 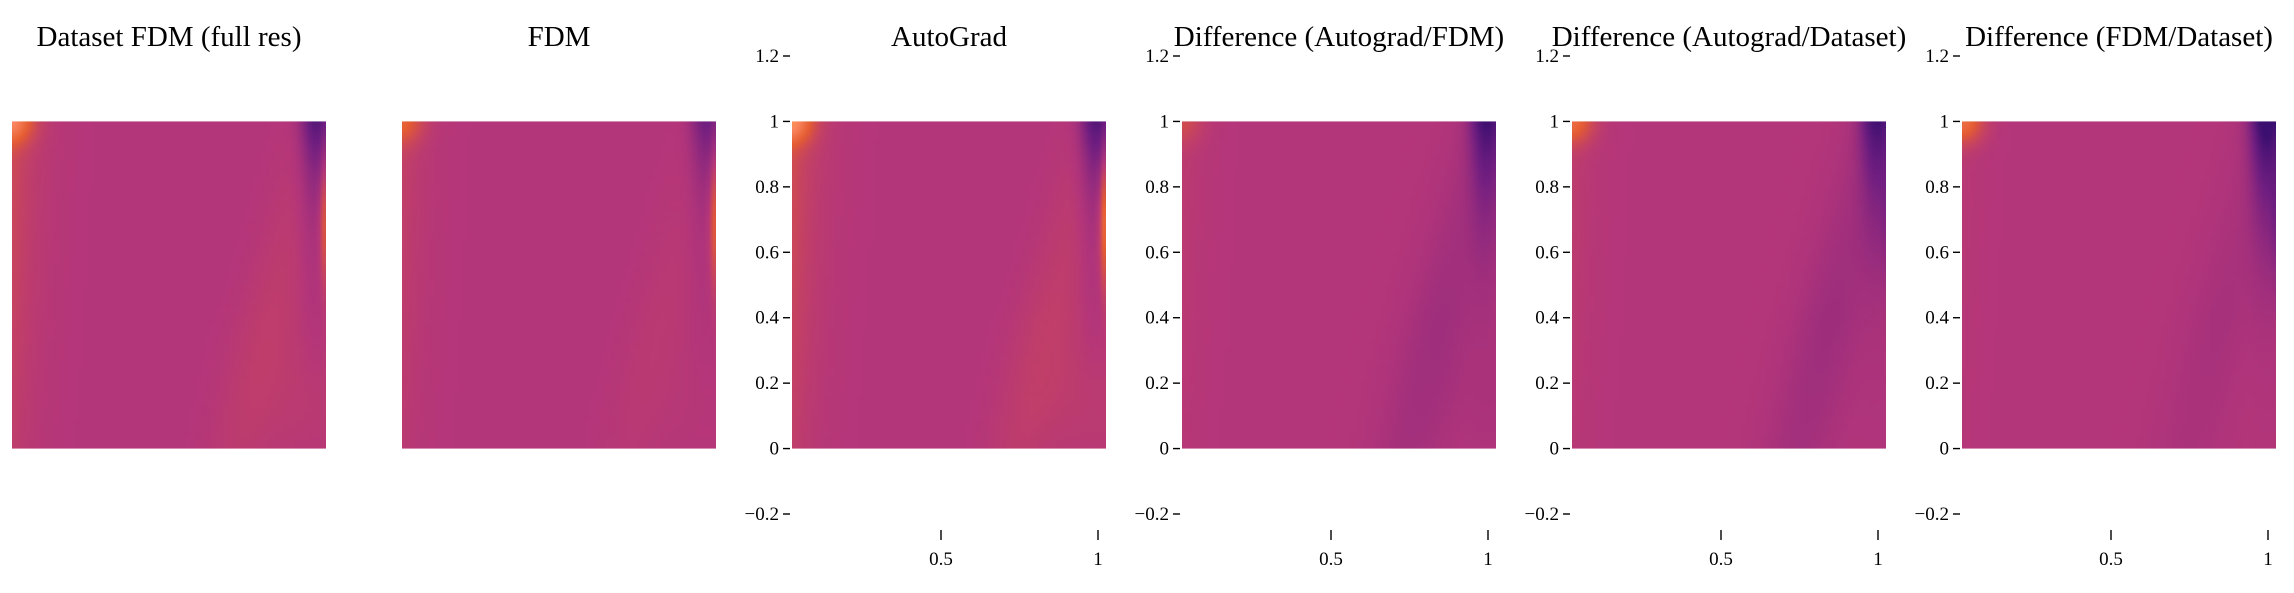 What do you see at coordinates (1729, 37) in the screenshot?
I see `panel-title: Difference (Autograd/Dataset)` at bounding box center [1729, 37].